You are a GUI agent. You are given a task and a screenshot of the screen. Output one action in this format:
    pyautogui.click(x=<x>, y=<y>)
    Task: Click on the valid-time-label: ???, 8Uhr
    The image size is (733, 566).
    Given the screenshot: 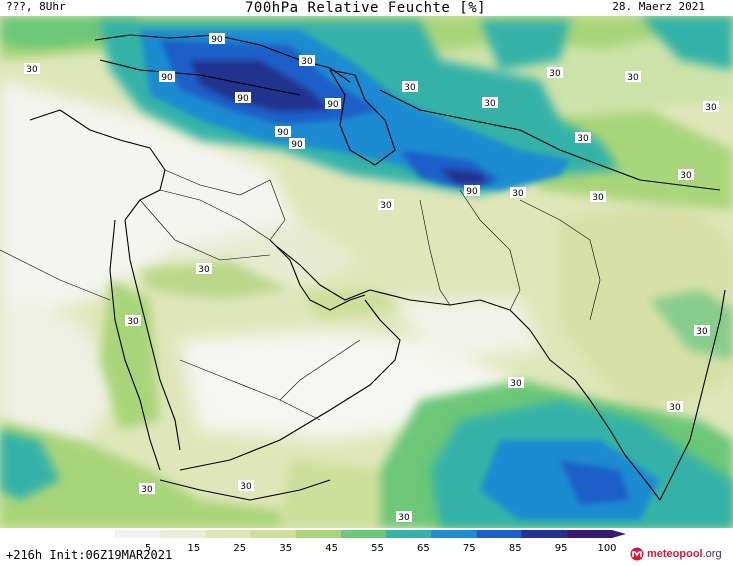 What is the action you would take?
    pyautogui.click(x=36, y=6)
    